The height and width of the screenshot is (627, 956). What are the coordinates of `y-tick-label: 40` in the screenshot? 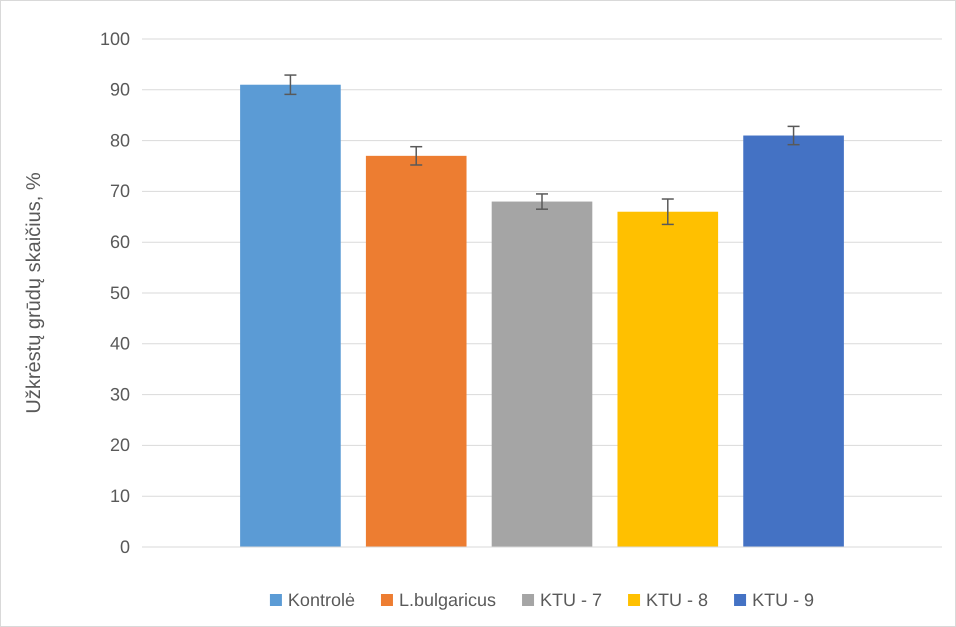 It's located at (120, 344).